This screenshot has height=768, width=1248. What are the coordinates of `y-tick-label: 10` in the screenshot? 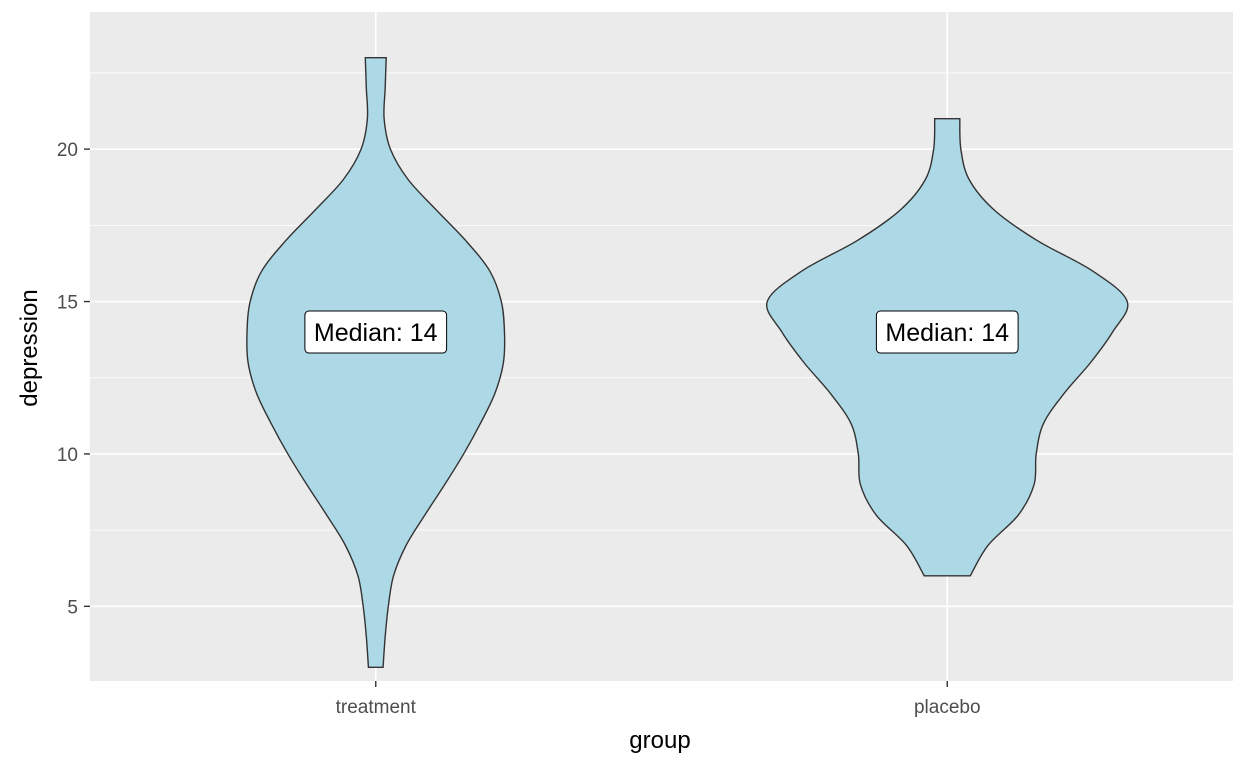 It's located at (67, 455).